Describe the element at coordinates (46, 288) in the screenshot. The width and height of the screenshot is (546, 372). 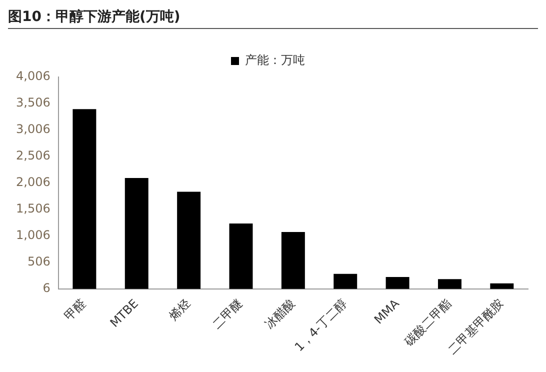
I see `y-tick-label: 6` at that location.